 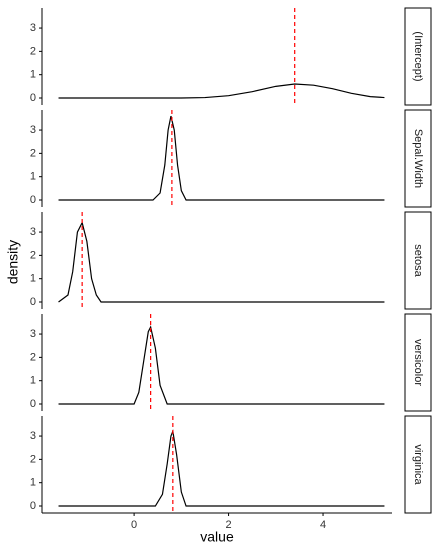 I want to click on facet-label: virginica, so click(x=418, y=464).